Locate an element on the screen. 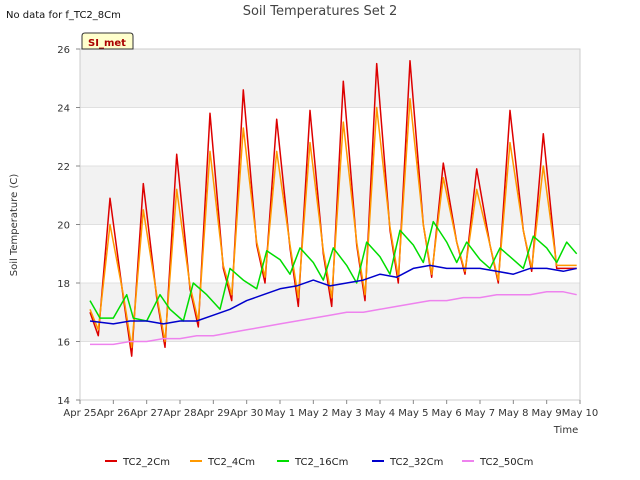 Image resolution: width=640 pixels, height=480 pixels. x-tick-label: May 7 is located at coordinates (480, 413).